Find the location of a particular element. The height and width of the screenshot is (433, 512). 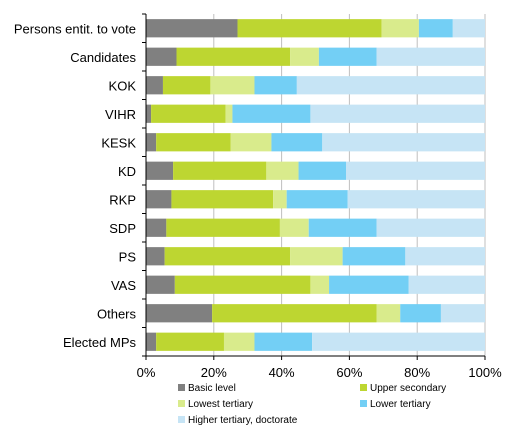

category-label: RKP is located at coordinates (122, 199).